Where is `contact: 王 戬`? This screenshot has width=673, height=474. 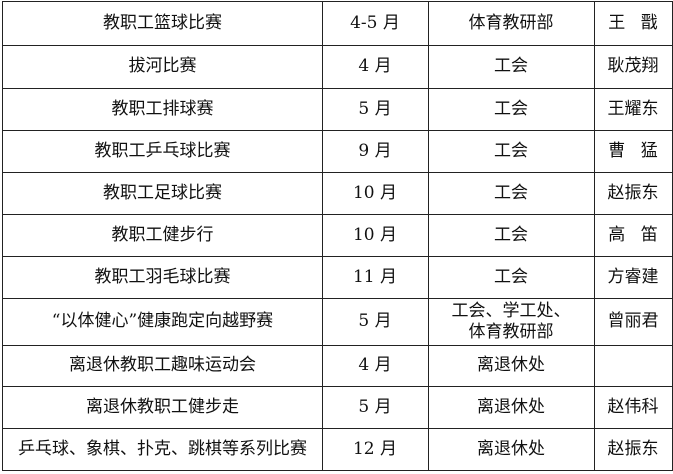
contact: 王 戬 is located at coordinates (633, 23).